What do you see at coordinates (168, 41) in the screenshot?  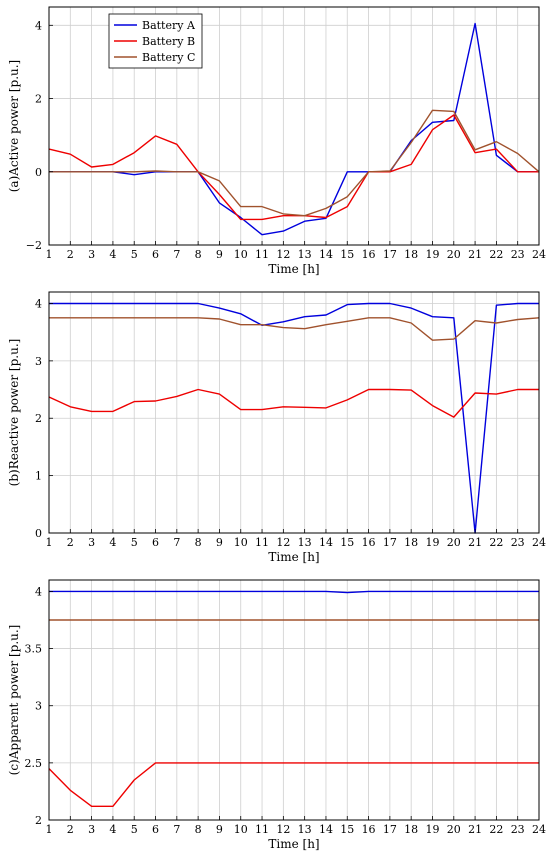 I see `legend-entry-label: Battery B` at bounding box center [168, 41].